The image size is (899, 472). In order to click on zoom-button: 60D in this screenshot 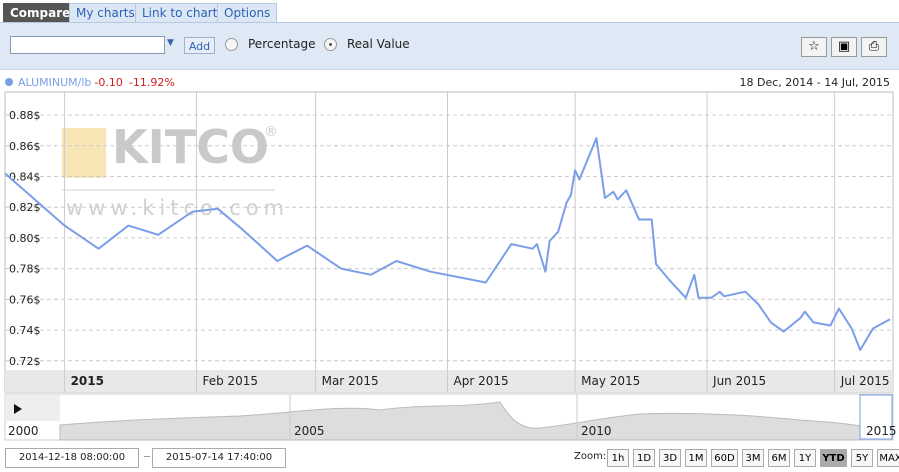, I will do `click(724, 458)`.